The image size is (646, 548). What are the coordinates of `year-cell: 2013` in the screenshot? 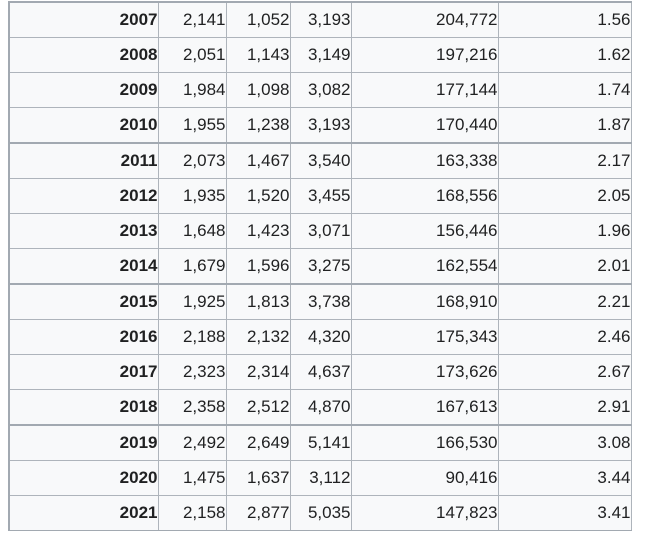 It's located at (83, 231).